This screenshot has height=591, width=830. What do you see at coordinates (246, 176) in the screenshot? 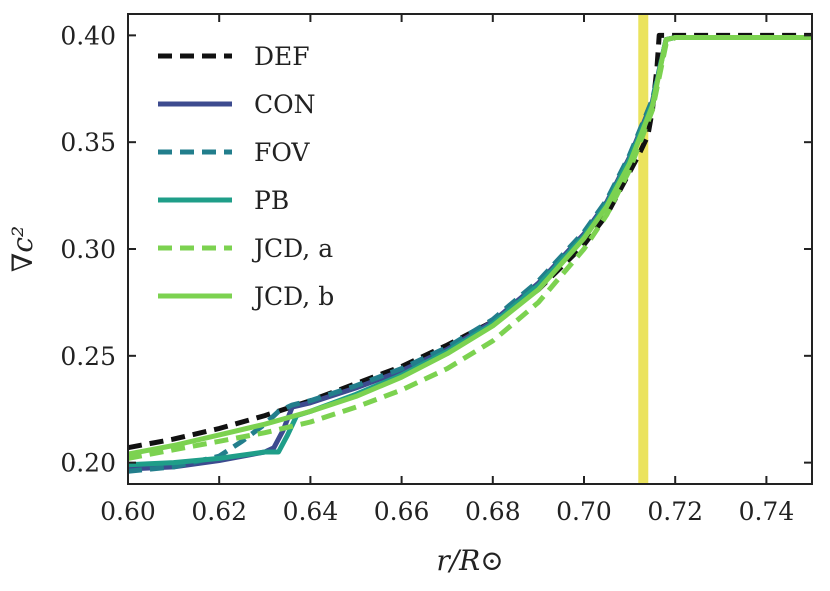
I see `legend: DEF CON FOV PB JCD, a JCD, b` at bounding box center [246, 176].